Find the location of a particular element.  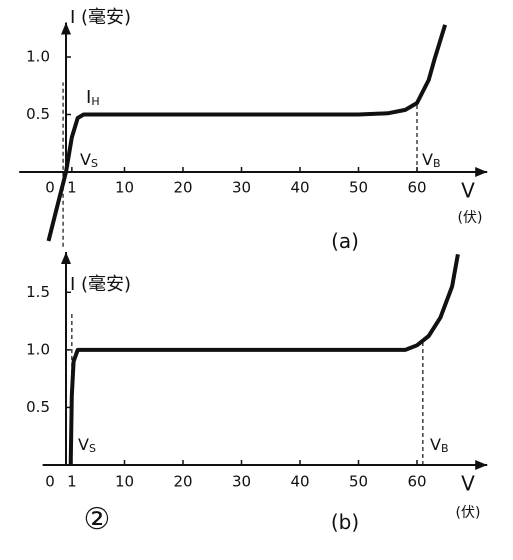

annotation: (a) is located at coordinates (345, 241).